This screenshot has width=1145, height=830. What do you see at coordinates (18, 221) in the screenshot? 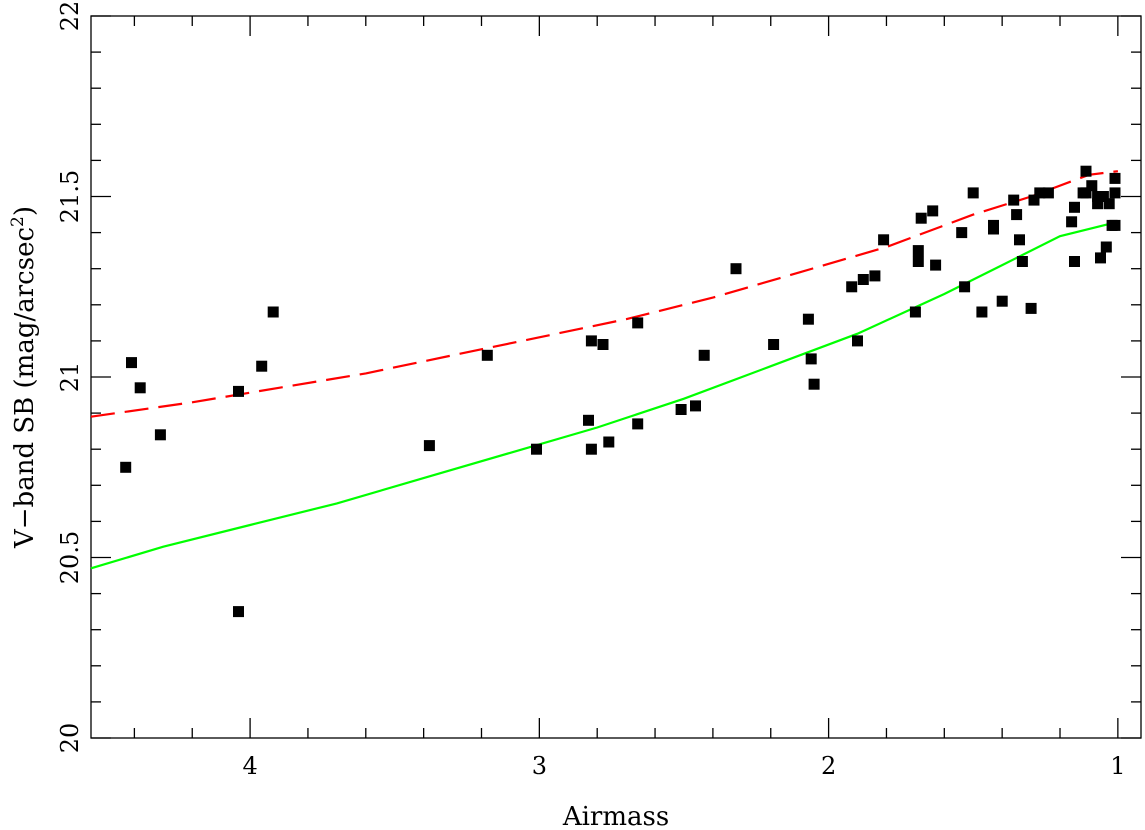
I see `y-axis-label-sup: 2` at bounding box center [18, 221].